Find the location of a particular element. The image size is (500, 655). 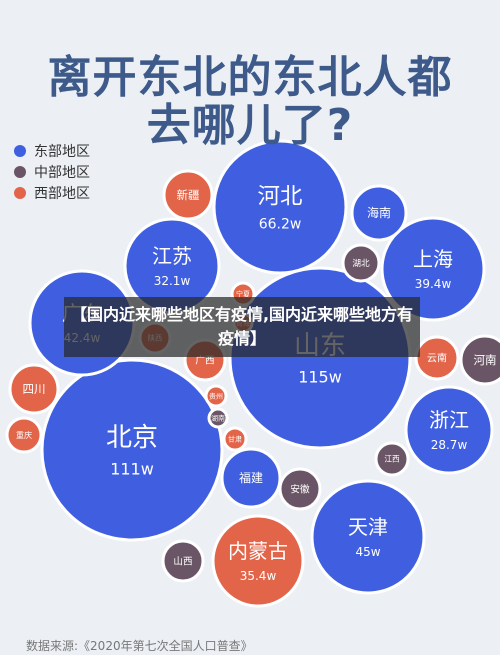

bubble-13-circle is located at coordinates (34, 389).